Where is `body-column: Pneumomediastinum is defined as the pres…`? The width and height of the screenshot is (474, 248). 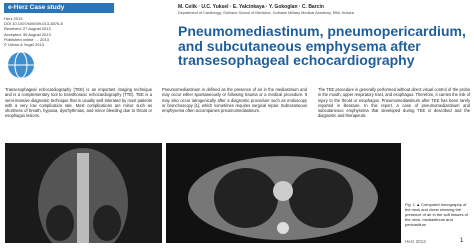
body-column: Pneumomediastinum is defined as the pres… is located at coordinates (234, 100).